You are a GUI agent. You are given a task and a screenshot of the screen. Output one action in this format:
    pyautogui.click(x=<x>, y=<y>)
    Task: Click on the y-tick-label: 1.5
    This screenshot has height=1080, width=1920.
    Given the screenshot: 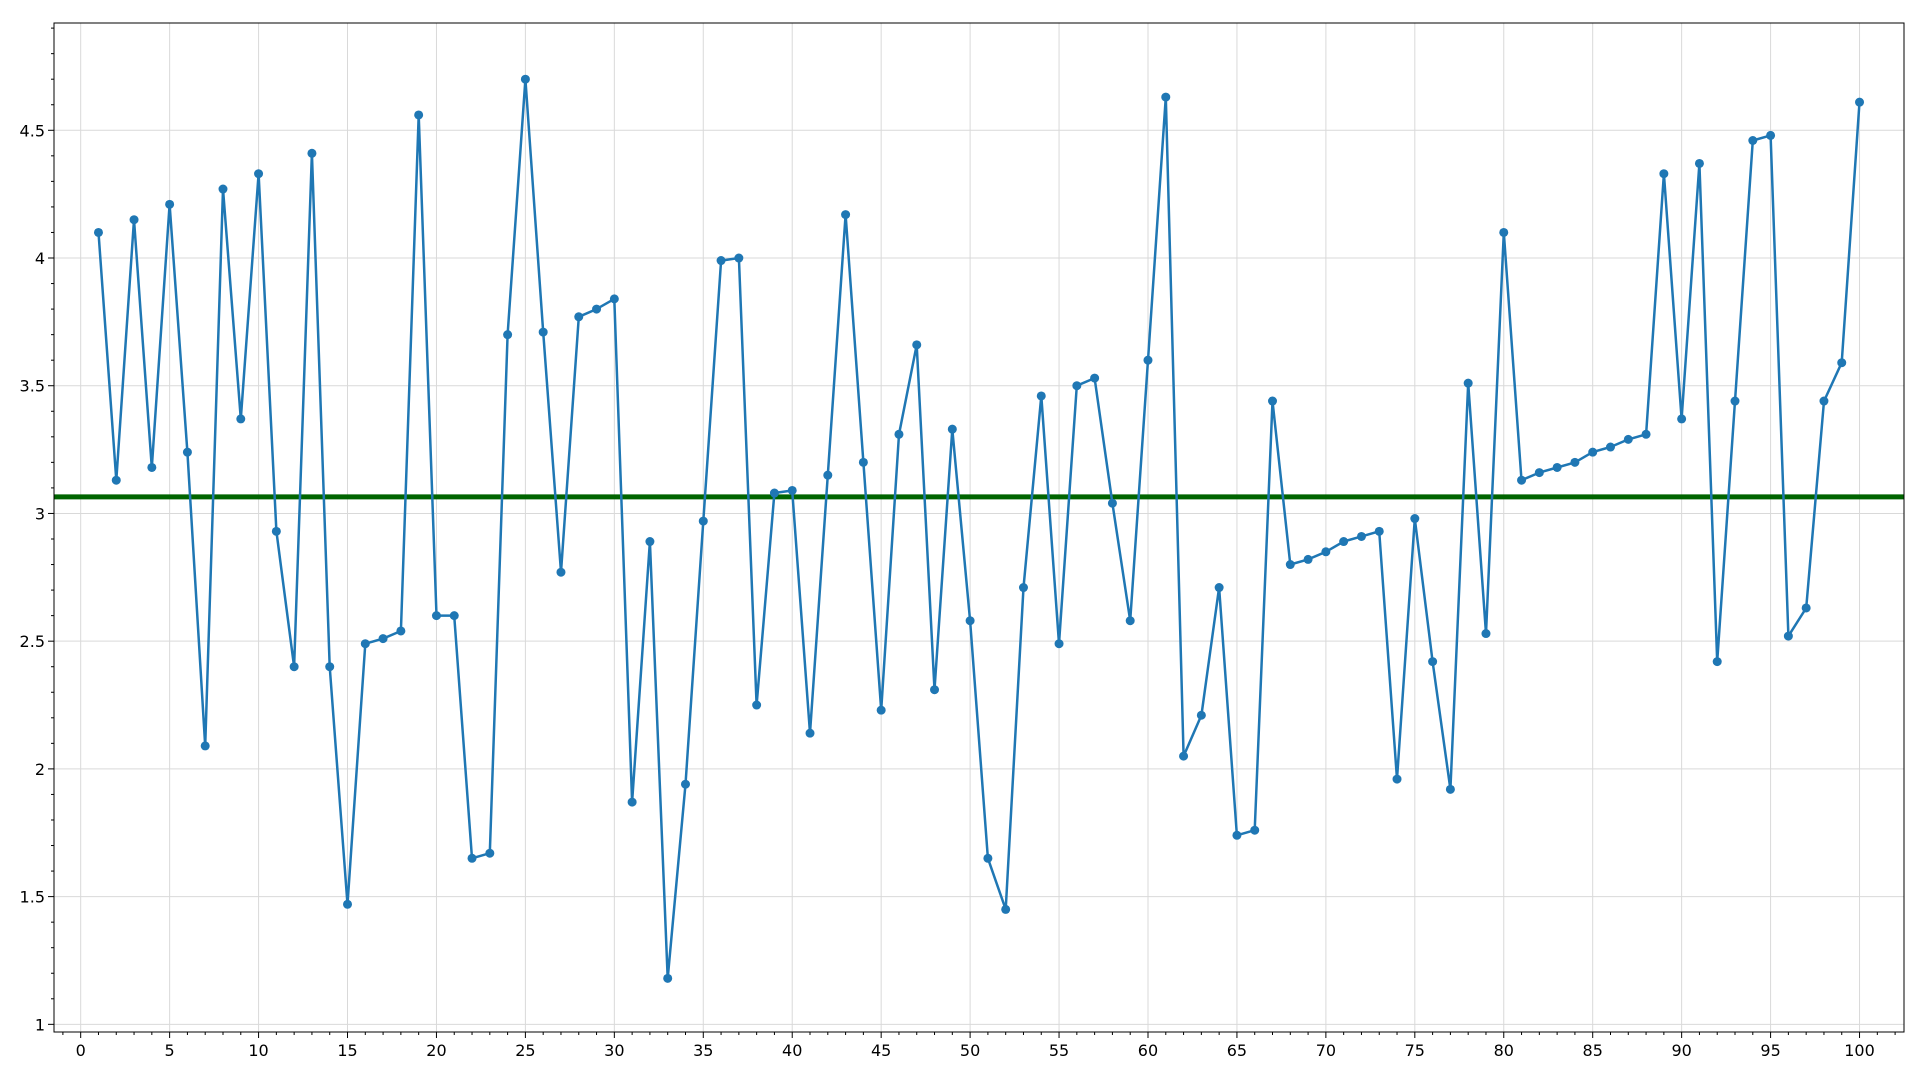 What is the action you would take?
    pyautogui.click(x=32, y=897)
    